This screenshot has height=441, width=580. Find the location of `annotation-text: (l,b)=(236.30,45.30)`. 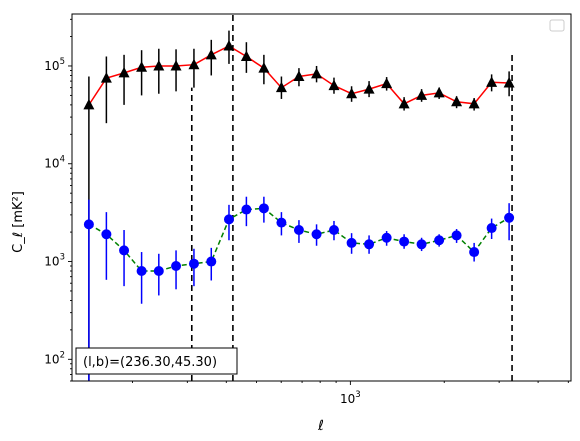

annotation-text: (l,b)=(236.30,45.30) is located at coordinates (150, 362).